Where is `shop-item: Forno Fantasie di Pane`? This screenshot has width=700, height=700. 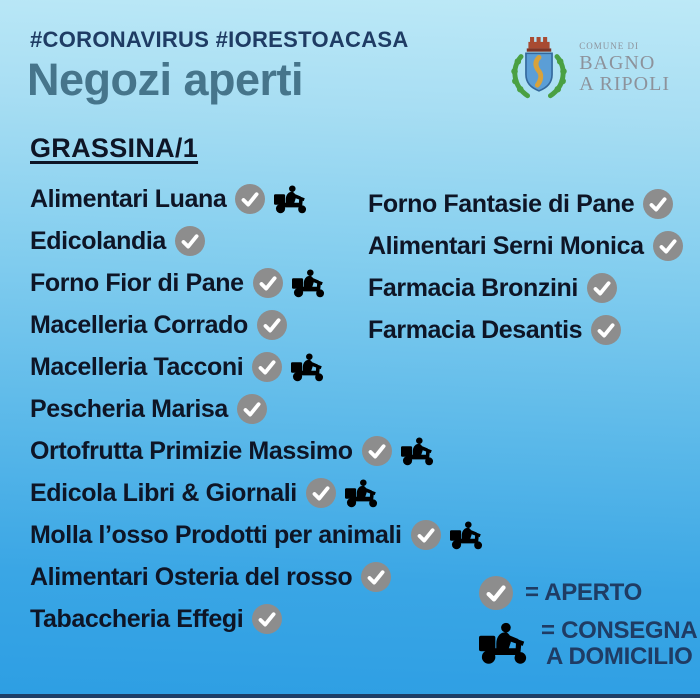 shop-item: Forno Fantasie di Pane is located at coordinates (525, 204).